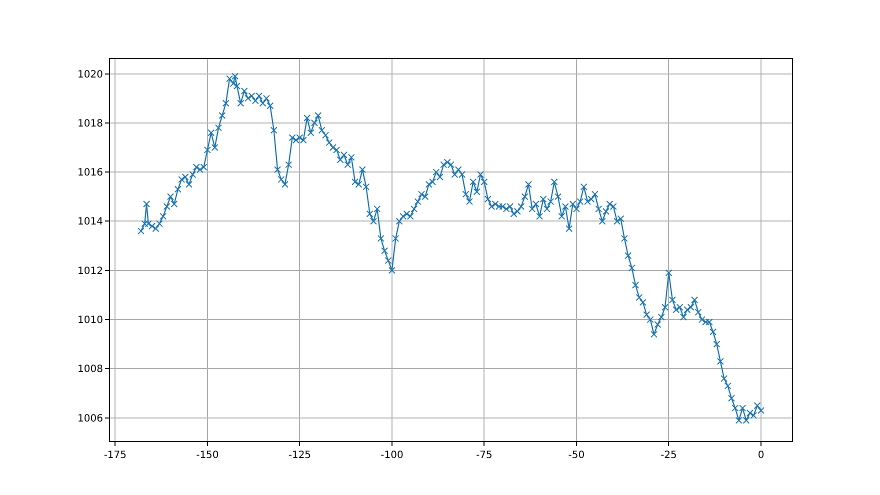 The width and height of the screenshot is (880, 495). I want to click on x-tick-label: -50, so click(576, 455).